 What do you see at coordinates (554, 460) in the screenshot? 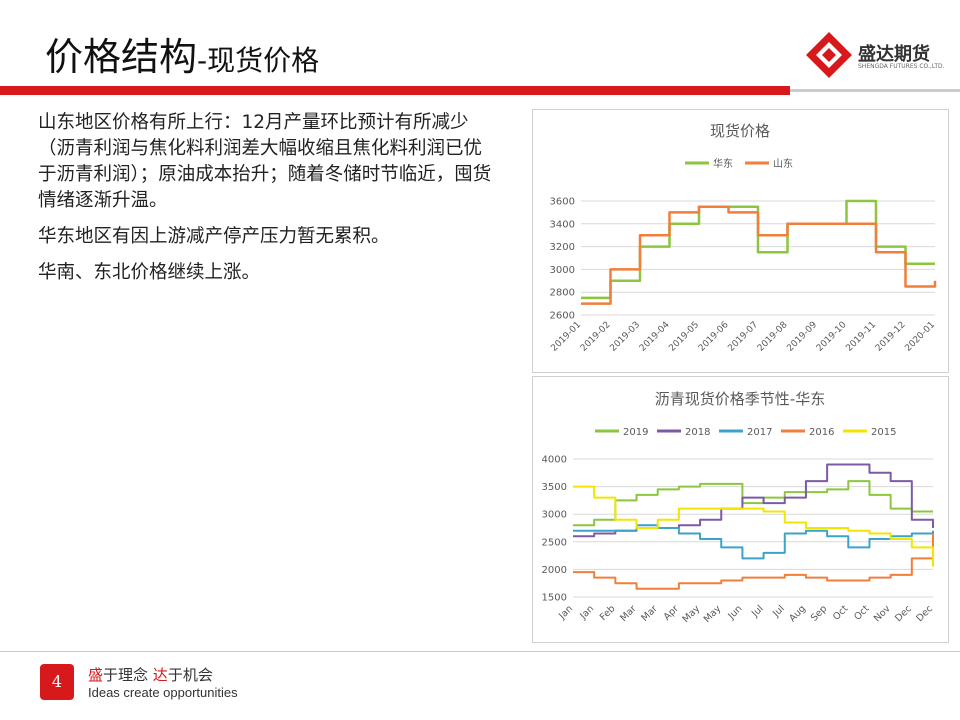
I see `y-tick-label: 4000` at bounding box center [554, 460].